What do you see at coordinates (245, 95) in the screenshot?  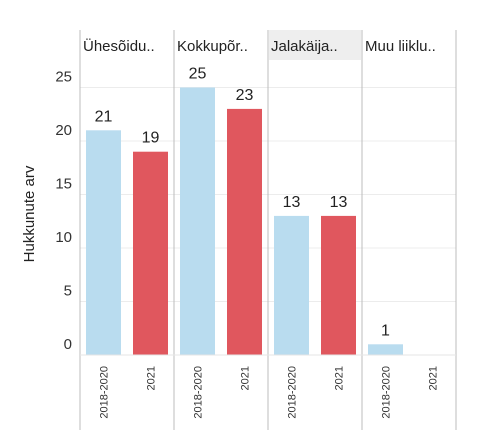 I see `data-label: 23` at bounding box center [245, 95].